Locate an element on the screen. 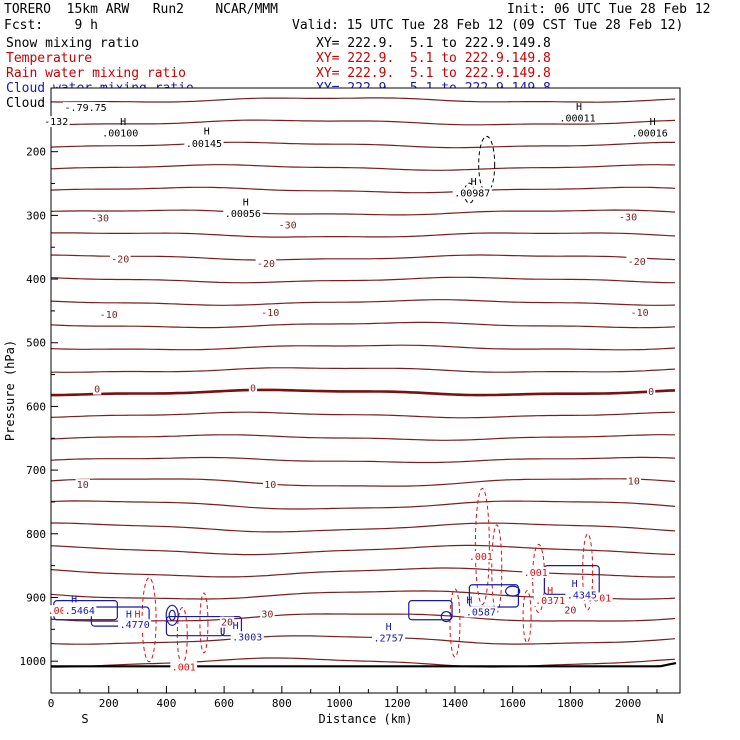 Image resolution: width=740 pixels, height=740 pixels. x-axis-title: Distance (km) is located at coordinates (366, 719).